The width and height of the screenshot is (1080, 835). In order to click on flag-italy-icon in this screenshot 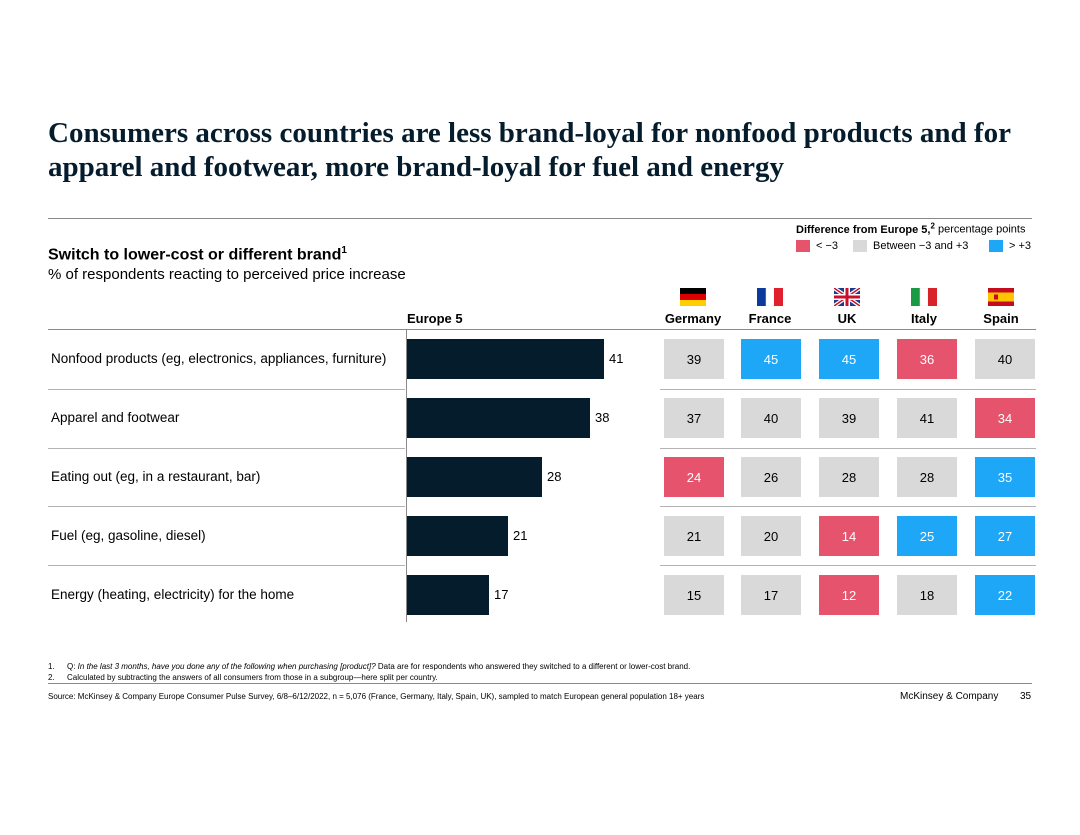, I will do `click(924, 297)`.